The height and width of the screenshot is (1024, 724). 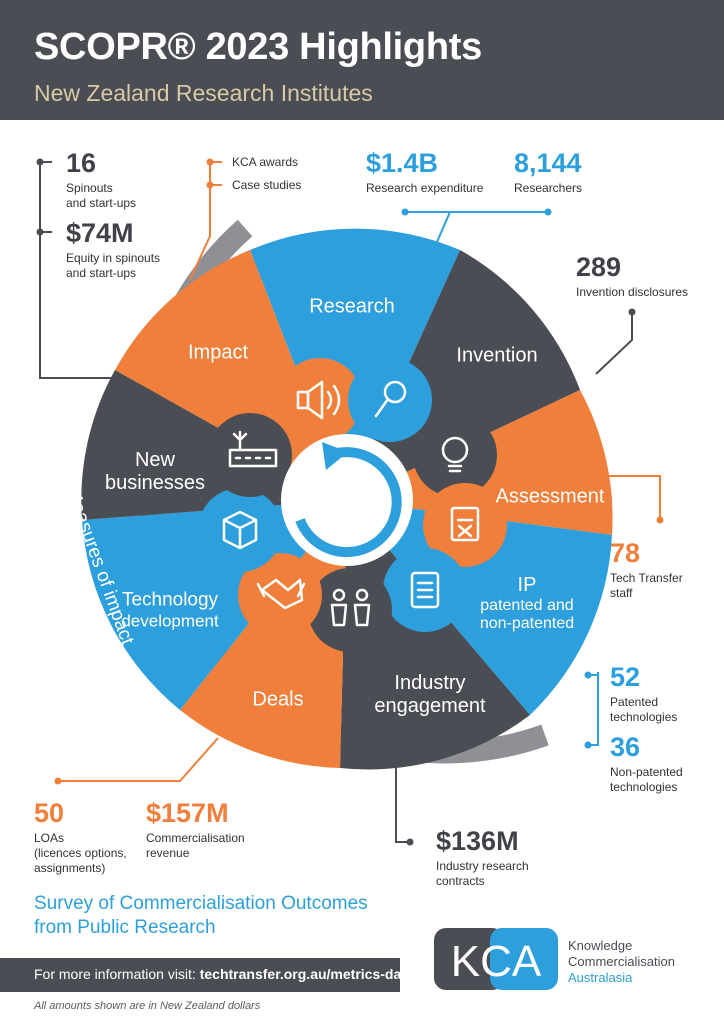 I want to click on cycle-arrow-icon, so click(x=348, y=500).